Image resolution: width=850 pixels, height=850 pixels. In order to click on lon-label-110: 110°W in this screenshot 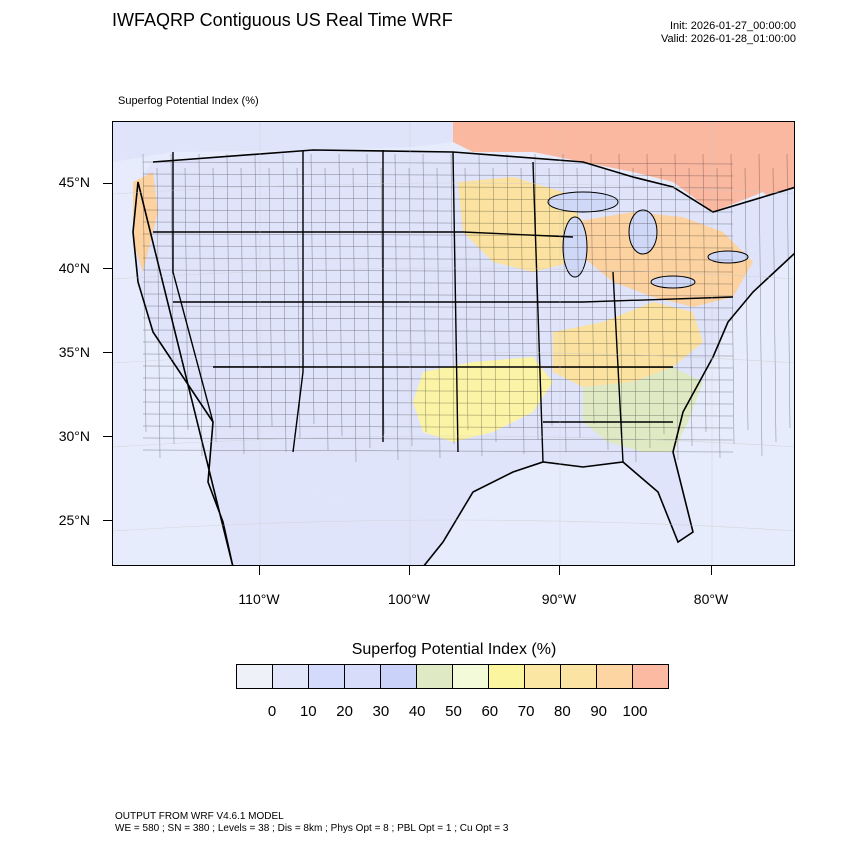, I will do `click(259, 599)`.